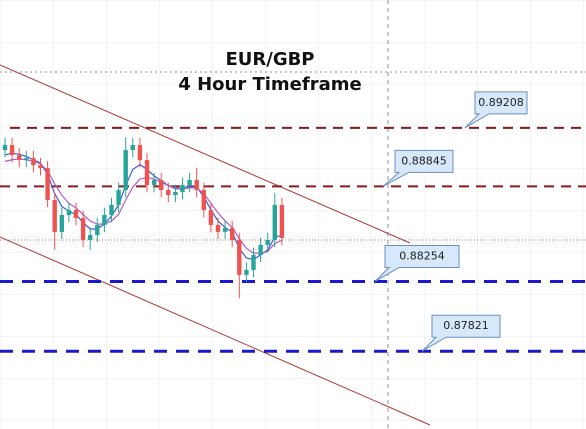 Image resolution: width=586 pixels, height=429 pixels. What do you see at coordinates (269, 59) in the screenshot?
I see `chart-title: EUR/GBP` at bounding box center [269, 59].